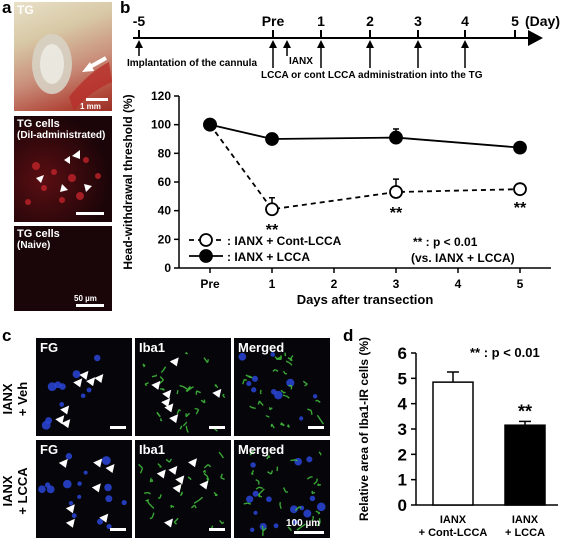 This screenshot has height=538, width=568. I want to click on panel-label-c: c, so click(6, 336).